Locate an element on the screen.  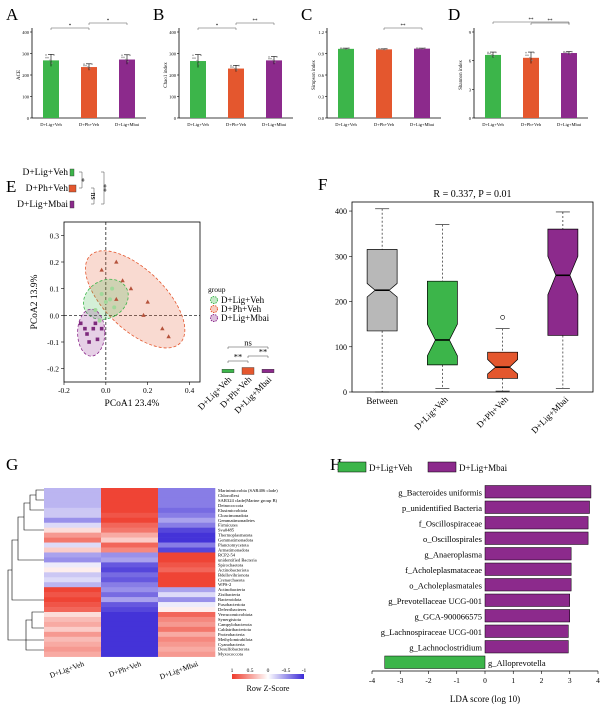
legend-tick-label: 0.5 is located at coordinates (250, 671).